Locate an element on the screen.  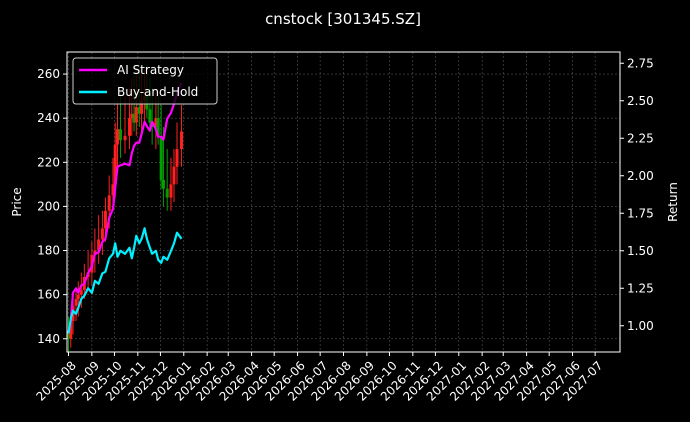
left-y-axis: 140 160 180 200 220 240 260 is located at coordinates (52, 206).